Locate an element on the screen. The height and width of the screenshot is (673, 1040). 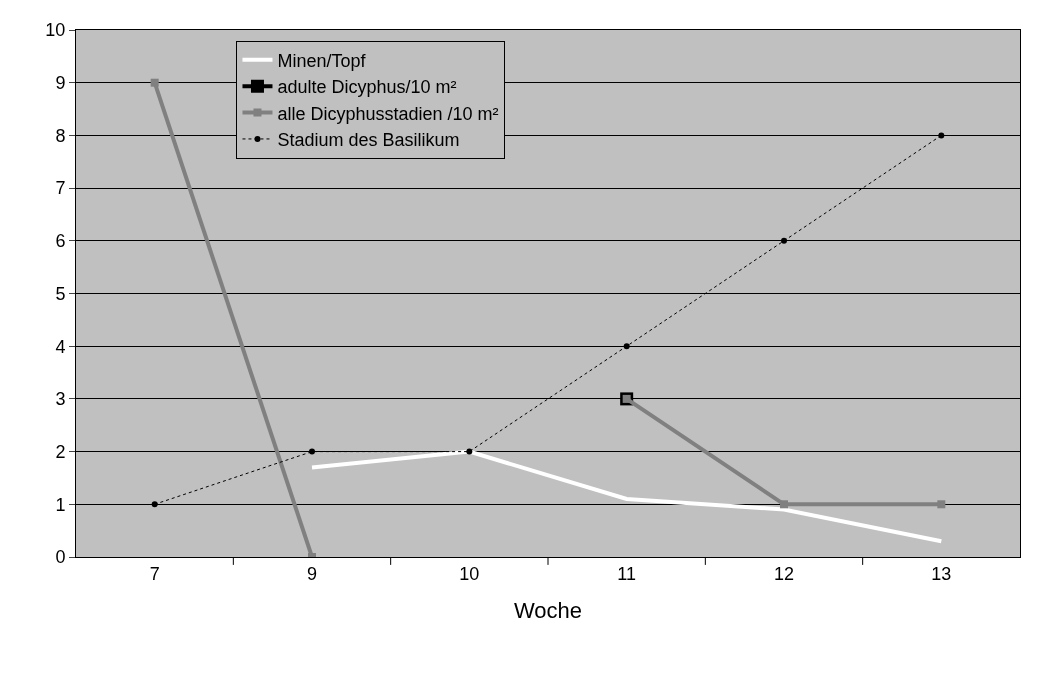
y-tick-label: 9 is located at coordinates (60, 83).